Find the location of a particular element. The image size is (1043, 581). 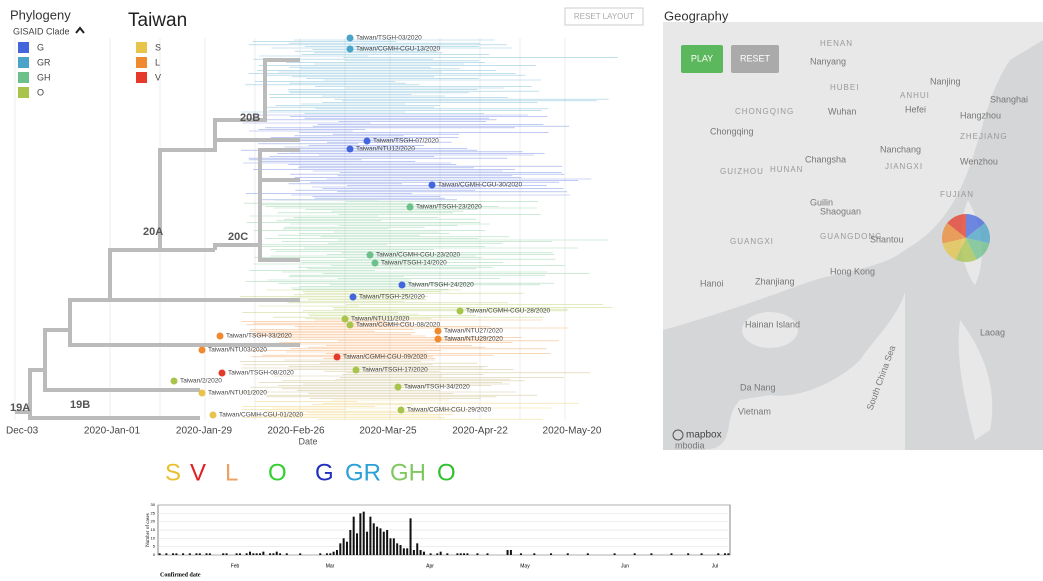

map-label: Hangzhou is located at coordinates (980, 115).